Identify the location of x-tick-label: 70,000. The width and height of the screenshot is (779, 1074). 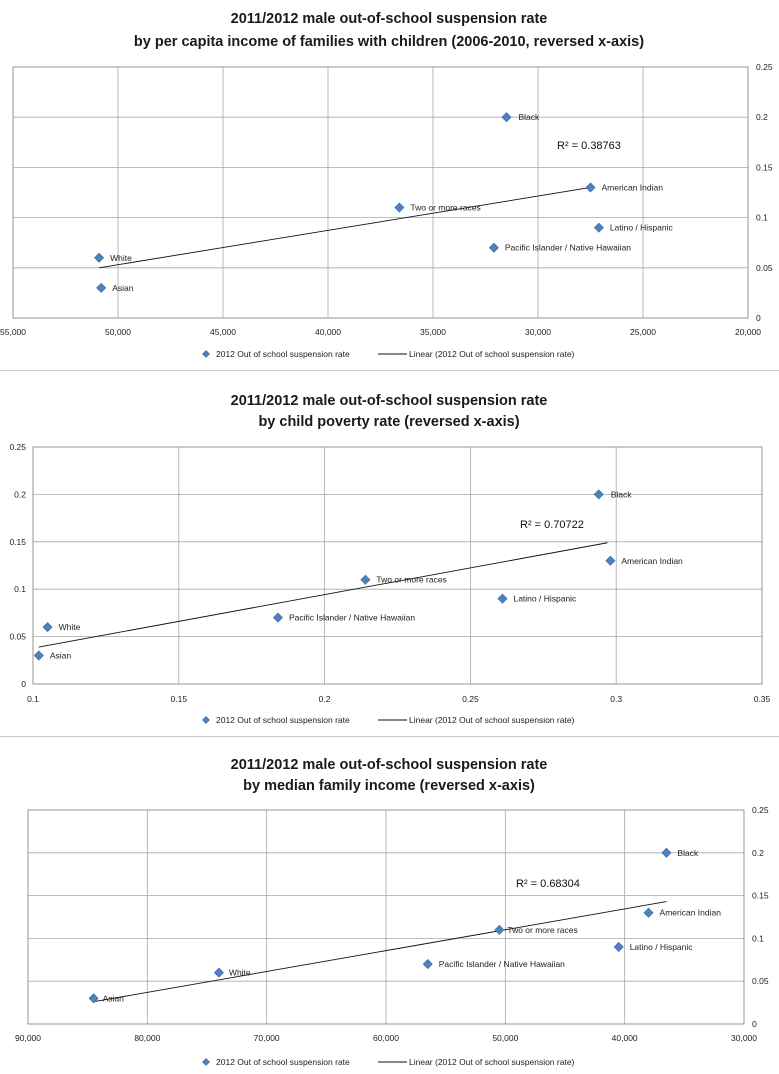
(267, 1038).